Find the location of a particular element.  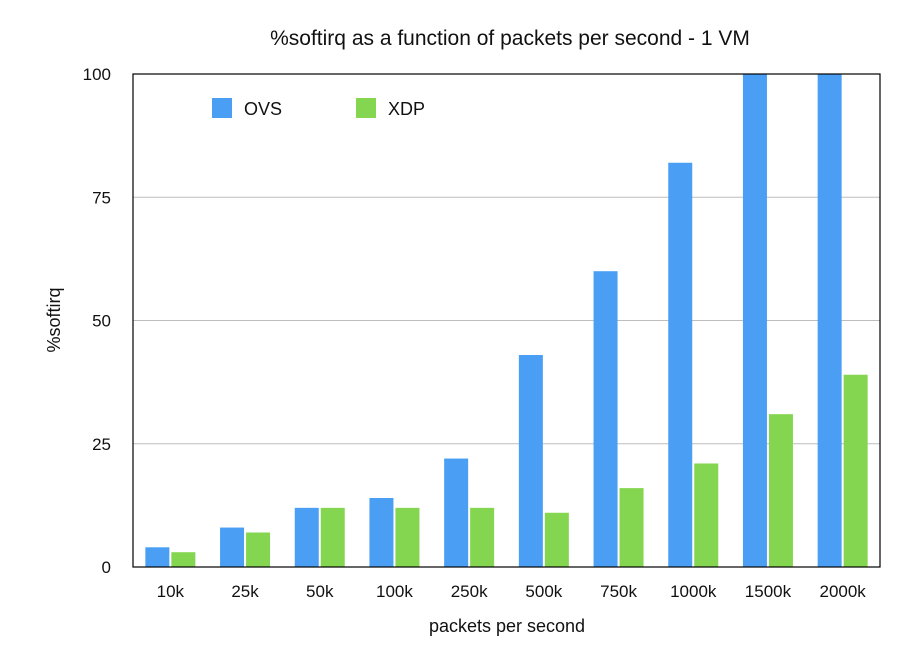

legend-swatch-ovs is located at coordinates (222, 108).